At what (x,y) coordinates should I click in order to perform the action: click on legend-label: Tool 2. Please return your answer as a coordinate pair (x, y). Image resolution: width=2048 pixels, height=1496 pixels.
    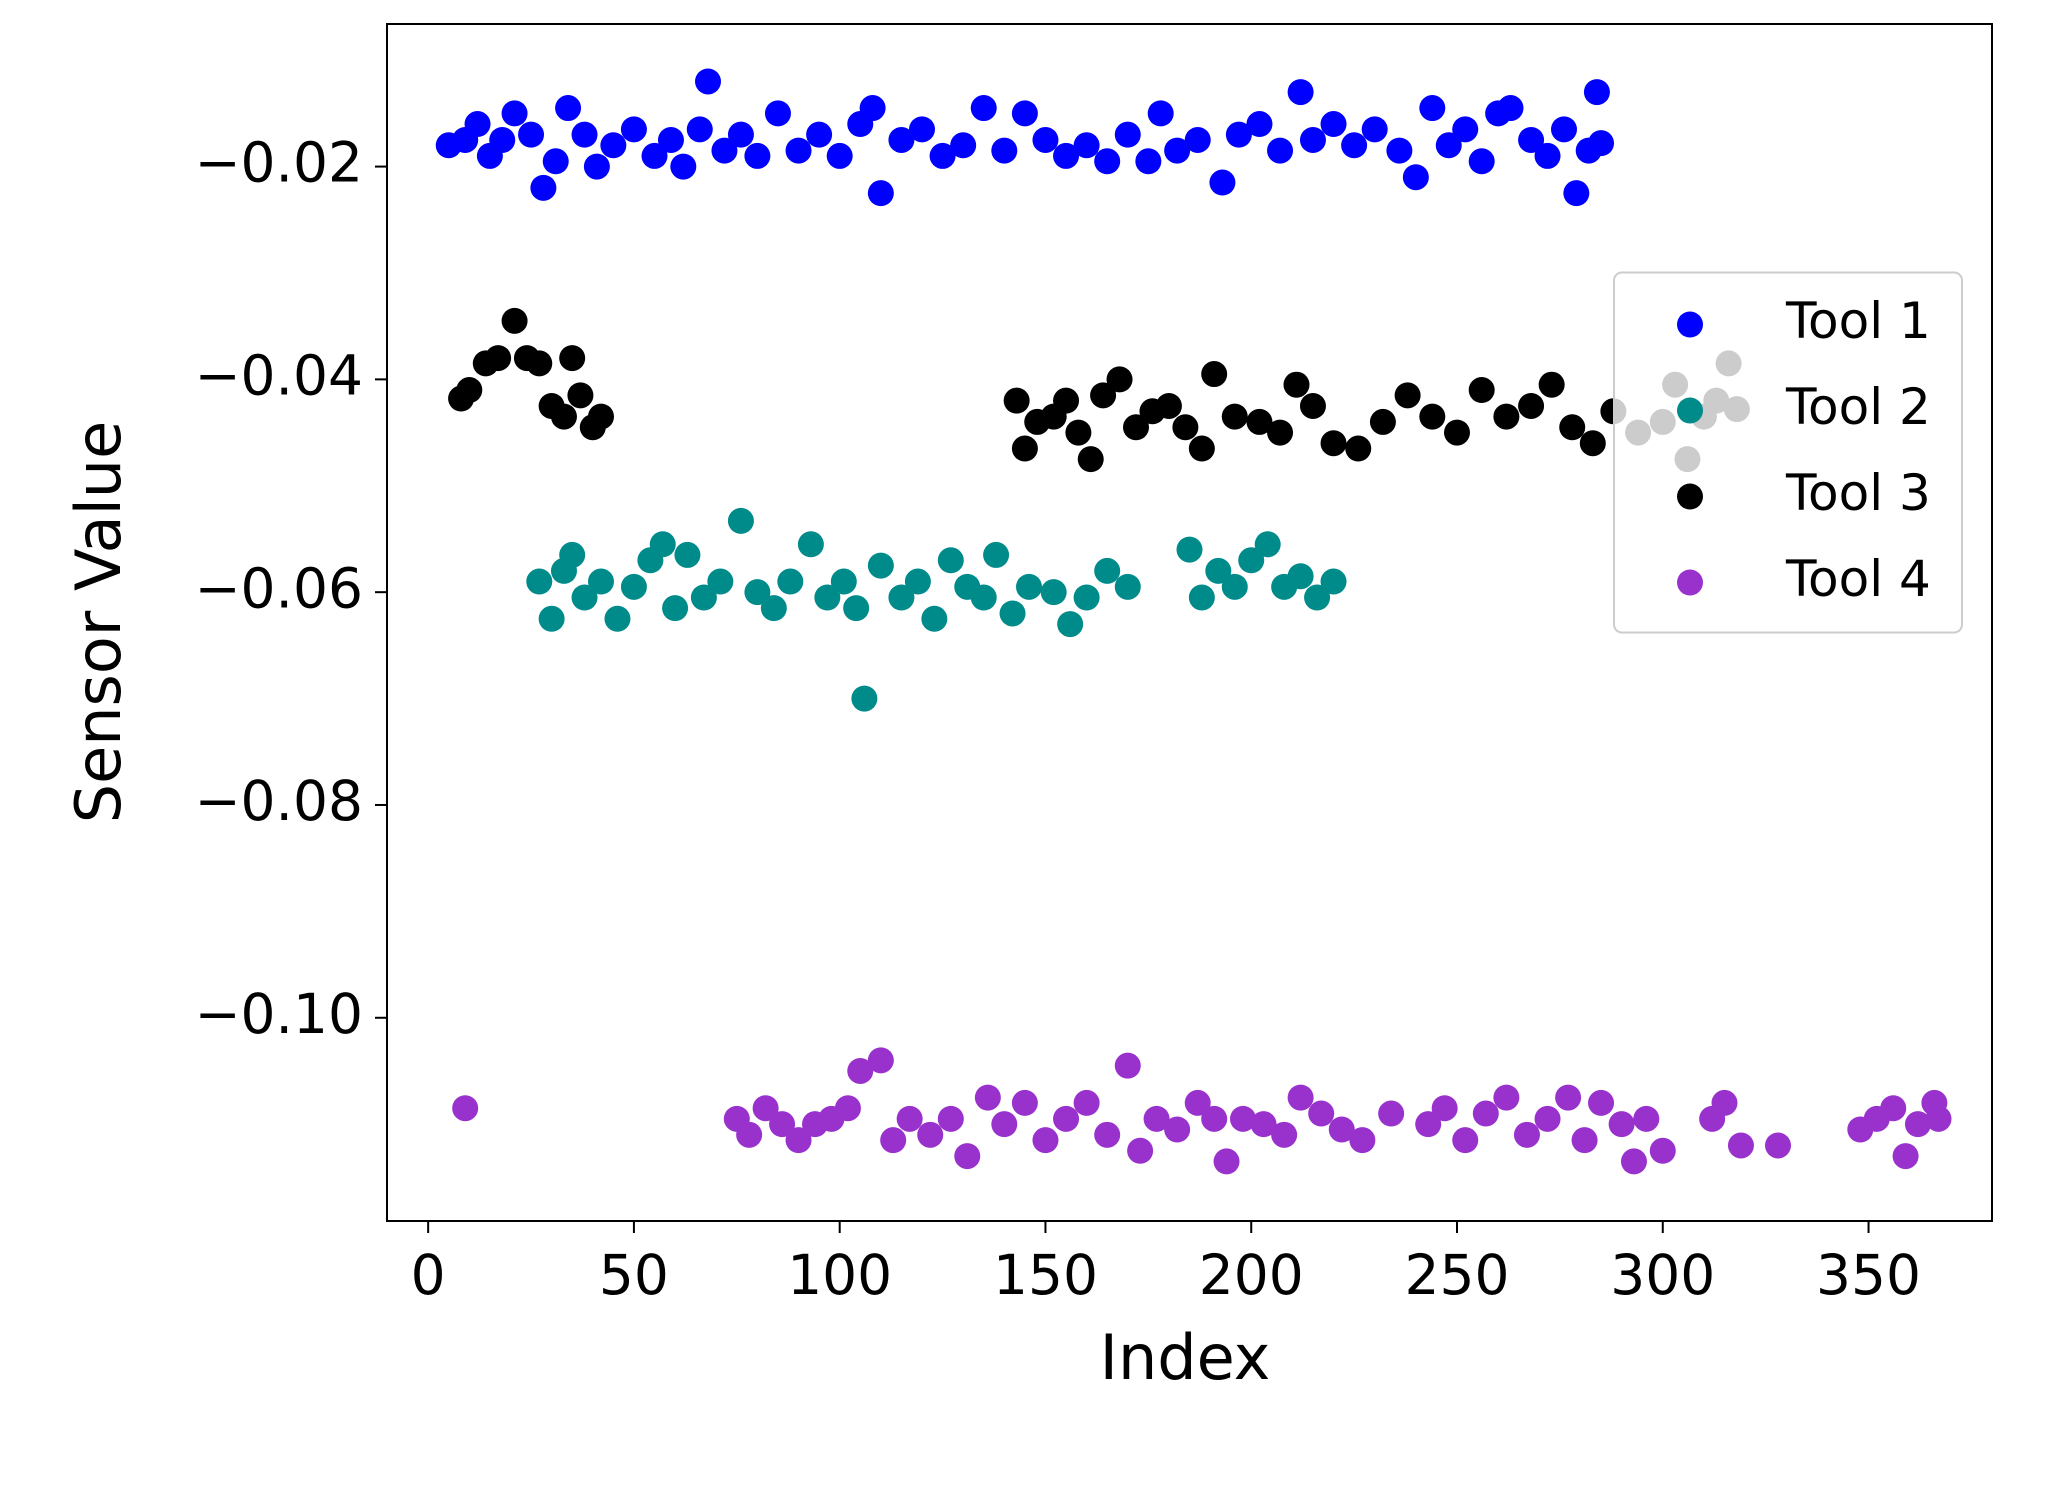
    Looking at the image, I should click on (1858, 407).